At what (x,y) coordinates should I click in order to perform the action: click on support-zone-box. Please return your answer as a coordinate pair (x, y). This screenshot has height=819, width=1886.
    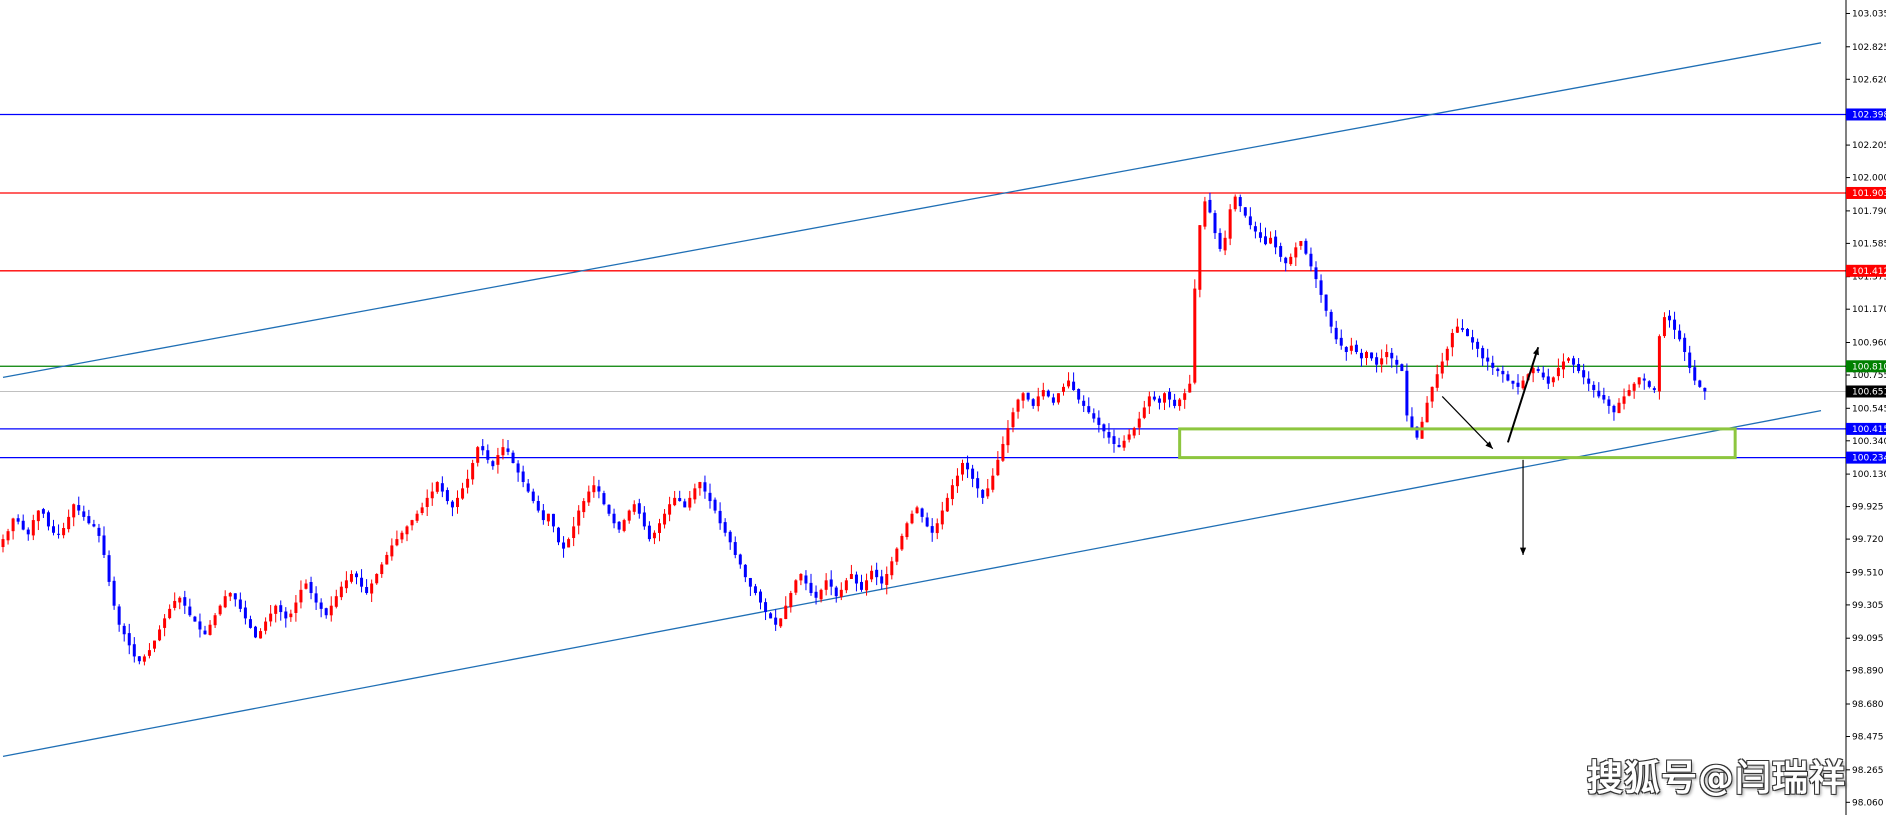
    Looking at the image, I should click on (1457, 443).